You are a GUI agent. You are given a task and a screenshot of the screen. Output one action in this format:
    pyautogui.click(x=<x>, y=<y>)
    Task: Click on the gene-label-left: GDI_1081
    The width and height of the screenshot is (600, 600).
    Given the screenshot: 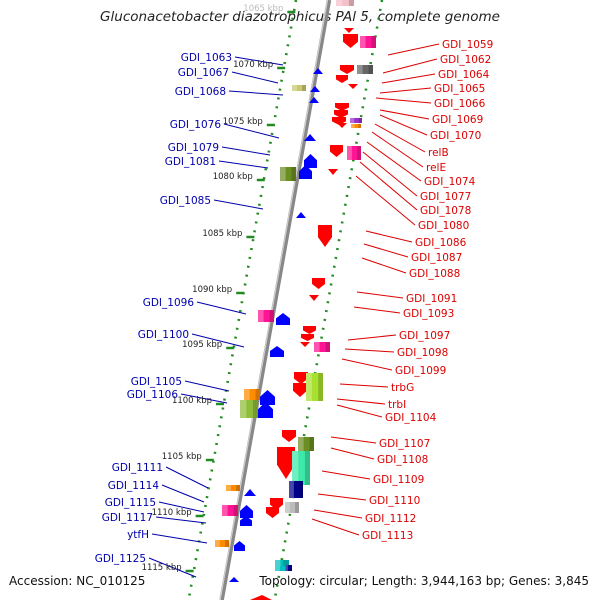 What is the action you would take?
    pyautogui.click(x=190, y=162)
    